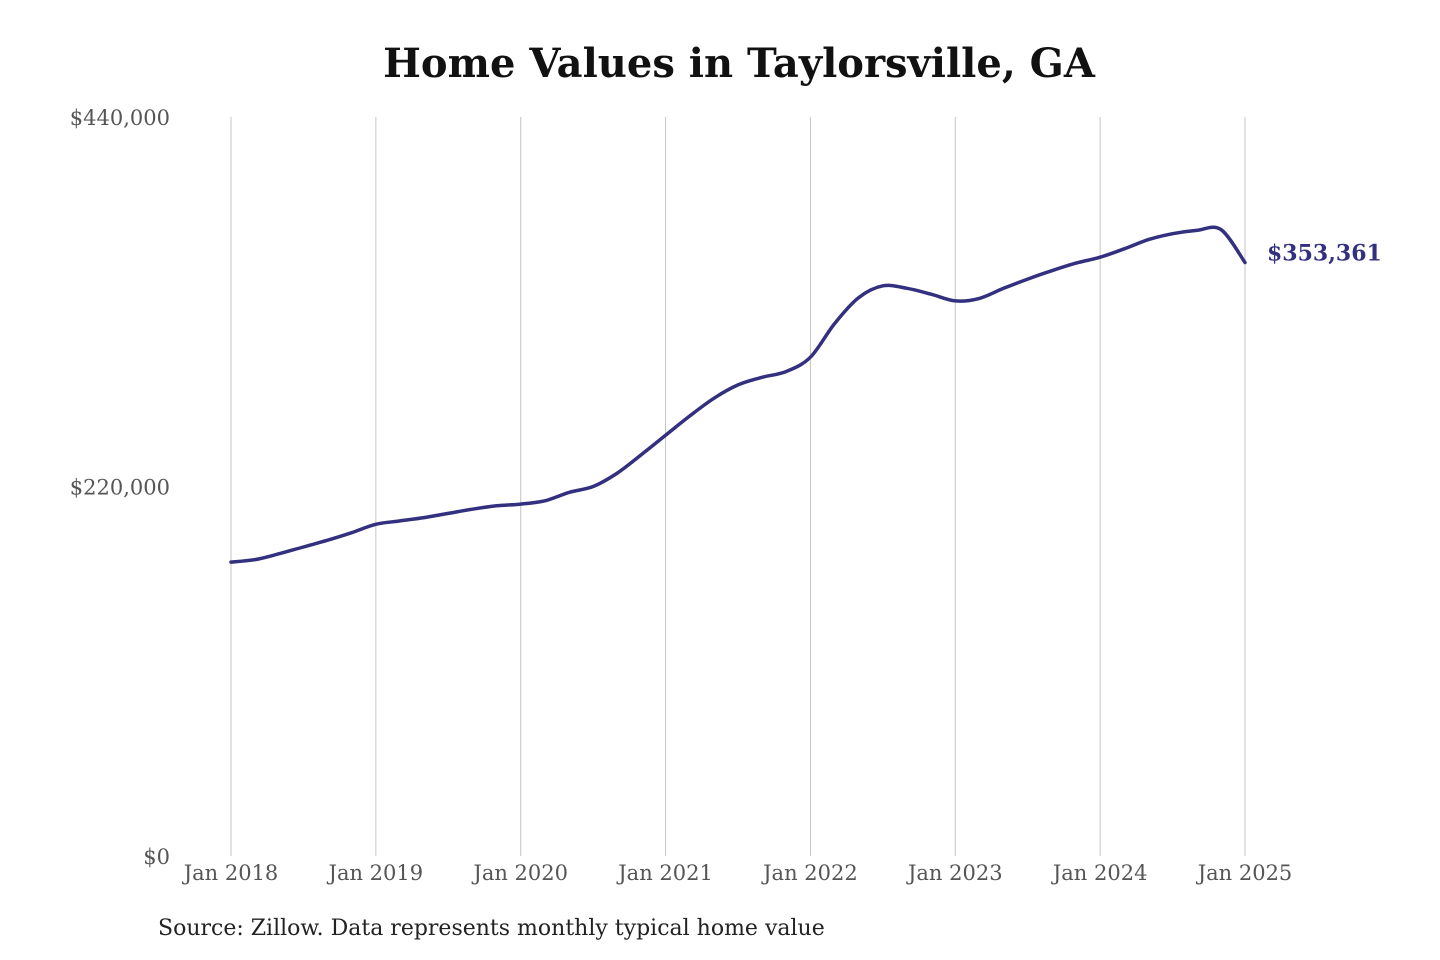  Describe the element at coordinates (664, 873) in the screenshot. I see `x-tick-label: Jan 2021` at that location.